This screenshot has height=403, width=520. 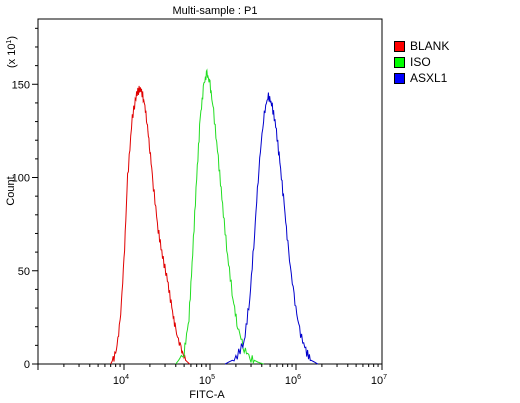 What do you see at coordinates (219, 216) in the screenshot?
I see `series-curve-iso` at bounding box center [219, 216].